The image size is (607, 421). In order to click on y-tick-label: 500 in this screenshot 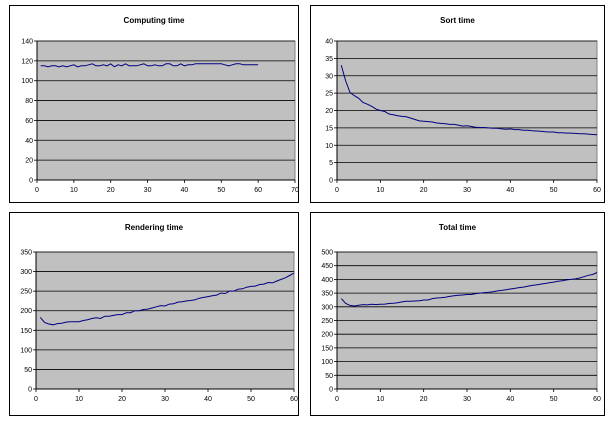, I will do `click(327, 253)`.